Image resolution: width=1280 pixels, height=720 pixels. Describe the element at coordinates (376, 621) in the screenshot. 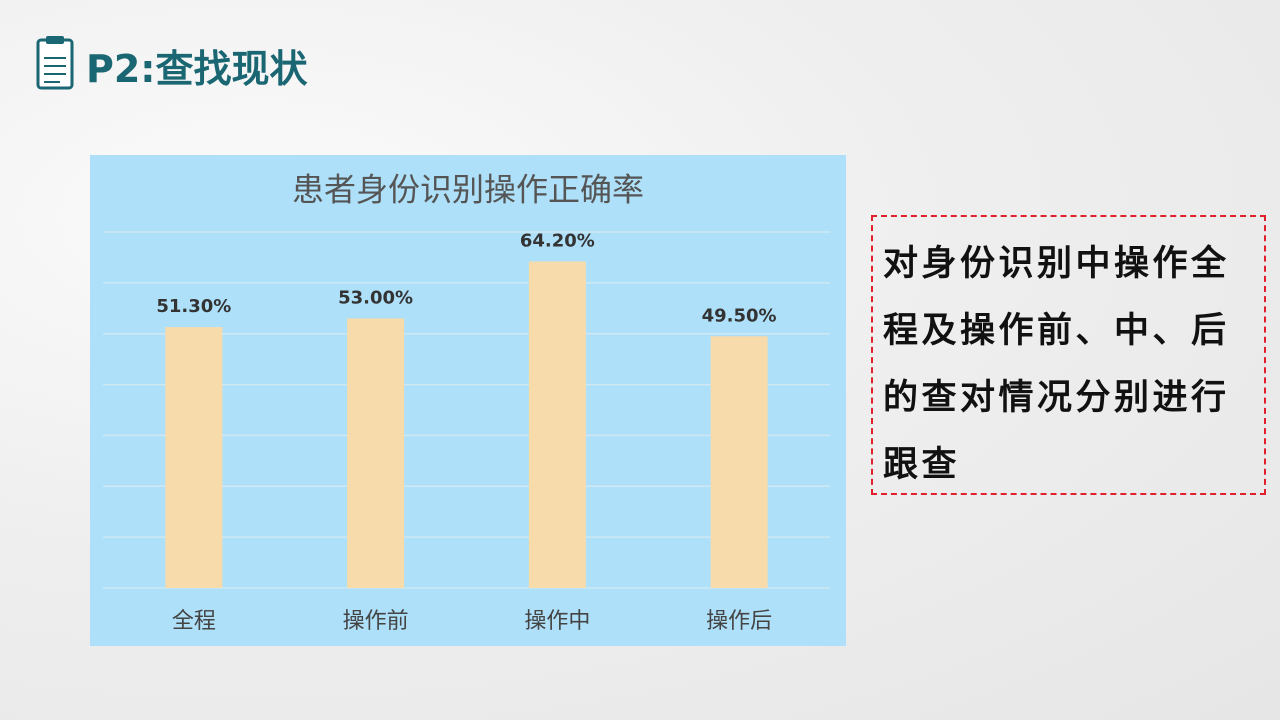

I see `x-tick-label: 操作前` at that location.